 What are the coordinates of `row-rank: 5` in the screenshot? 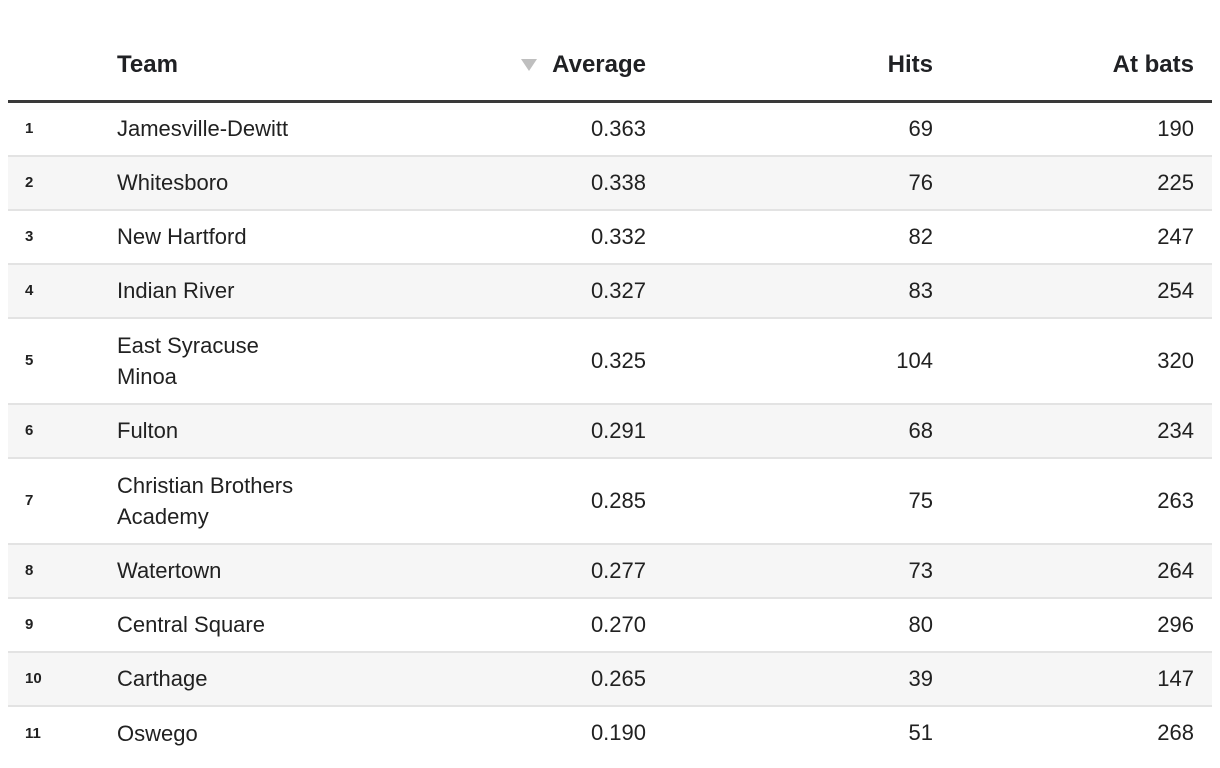 It's located at (29, 360).